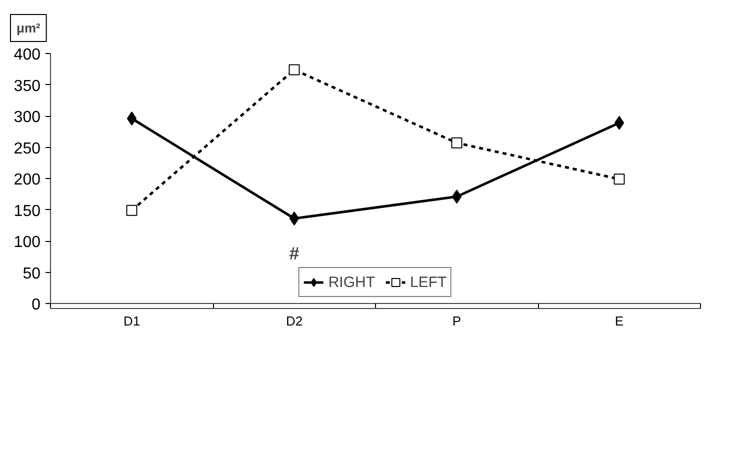 Image resolution: width=756 pixels, height=464 pixels. I want to click on legend-label: LEFT, so click(428, 282).